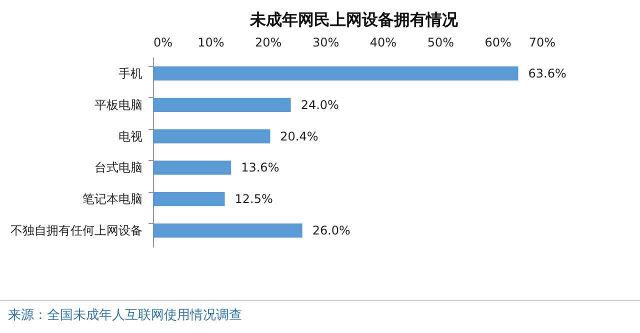 The width and height of the screenshot is (640, 333). I want to click on y-tick-label: 平板电脑, so click(118, 105).